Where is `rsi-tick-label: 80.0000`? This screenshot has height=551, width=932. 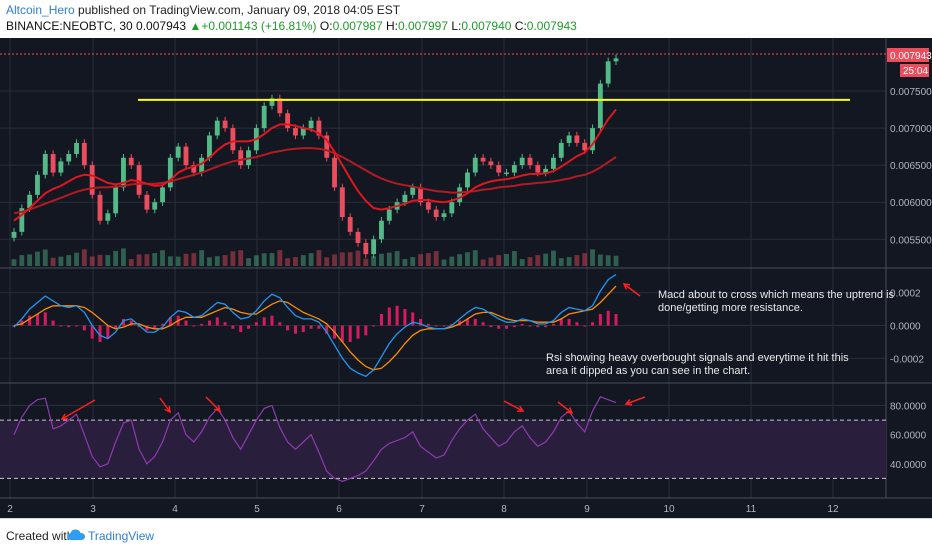
rsi-tick-label: 80.0000 is located at coordinates (908, 407).